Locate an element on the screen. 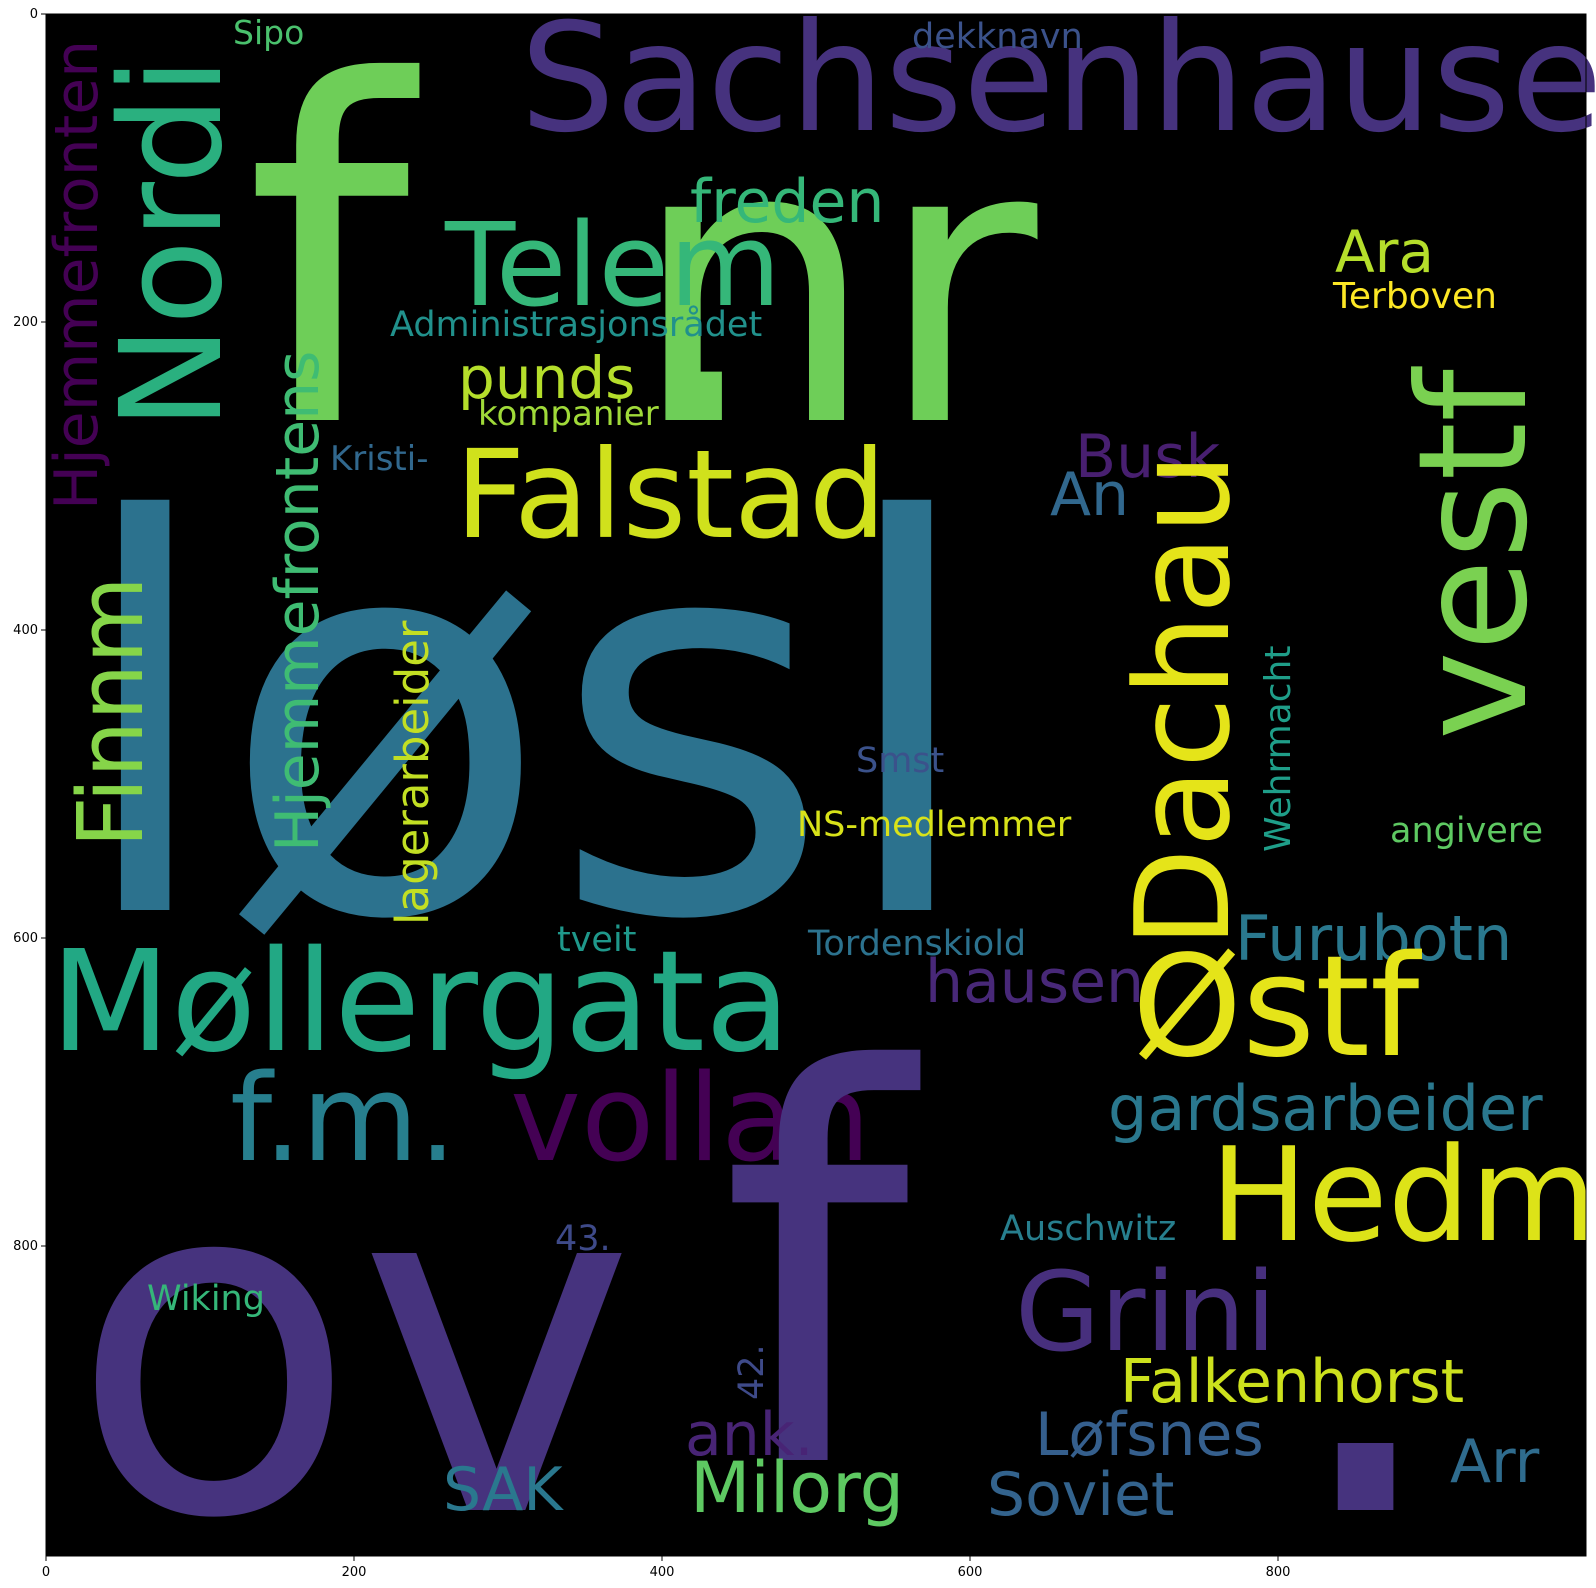 The width and height of the screenshot is (1596, 1588). word-21: Finnm is located at coordinates (111, 712).